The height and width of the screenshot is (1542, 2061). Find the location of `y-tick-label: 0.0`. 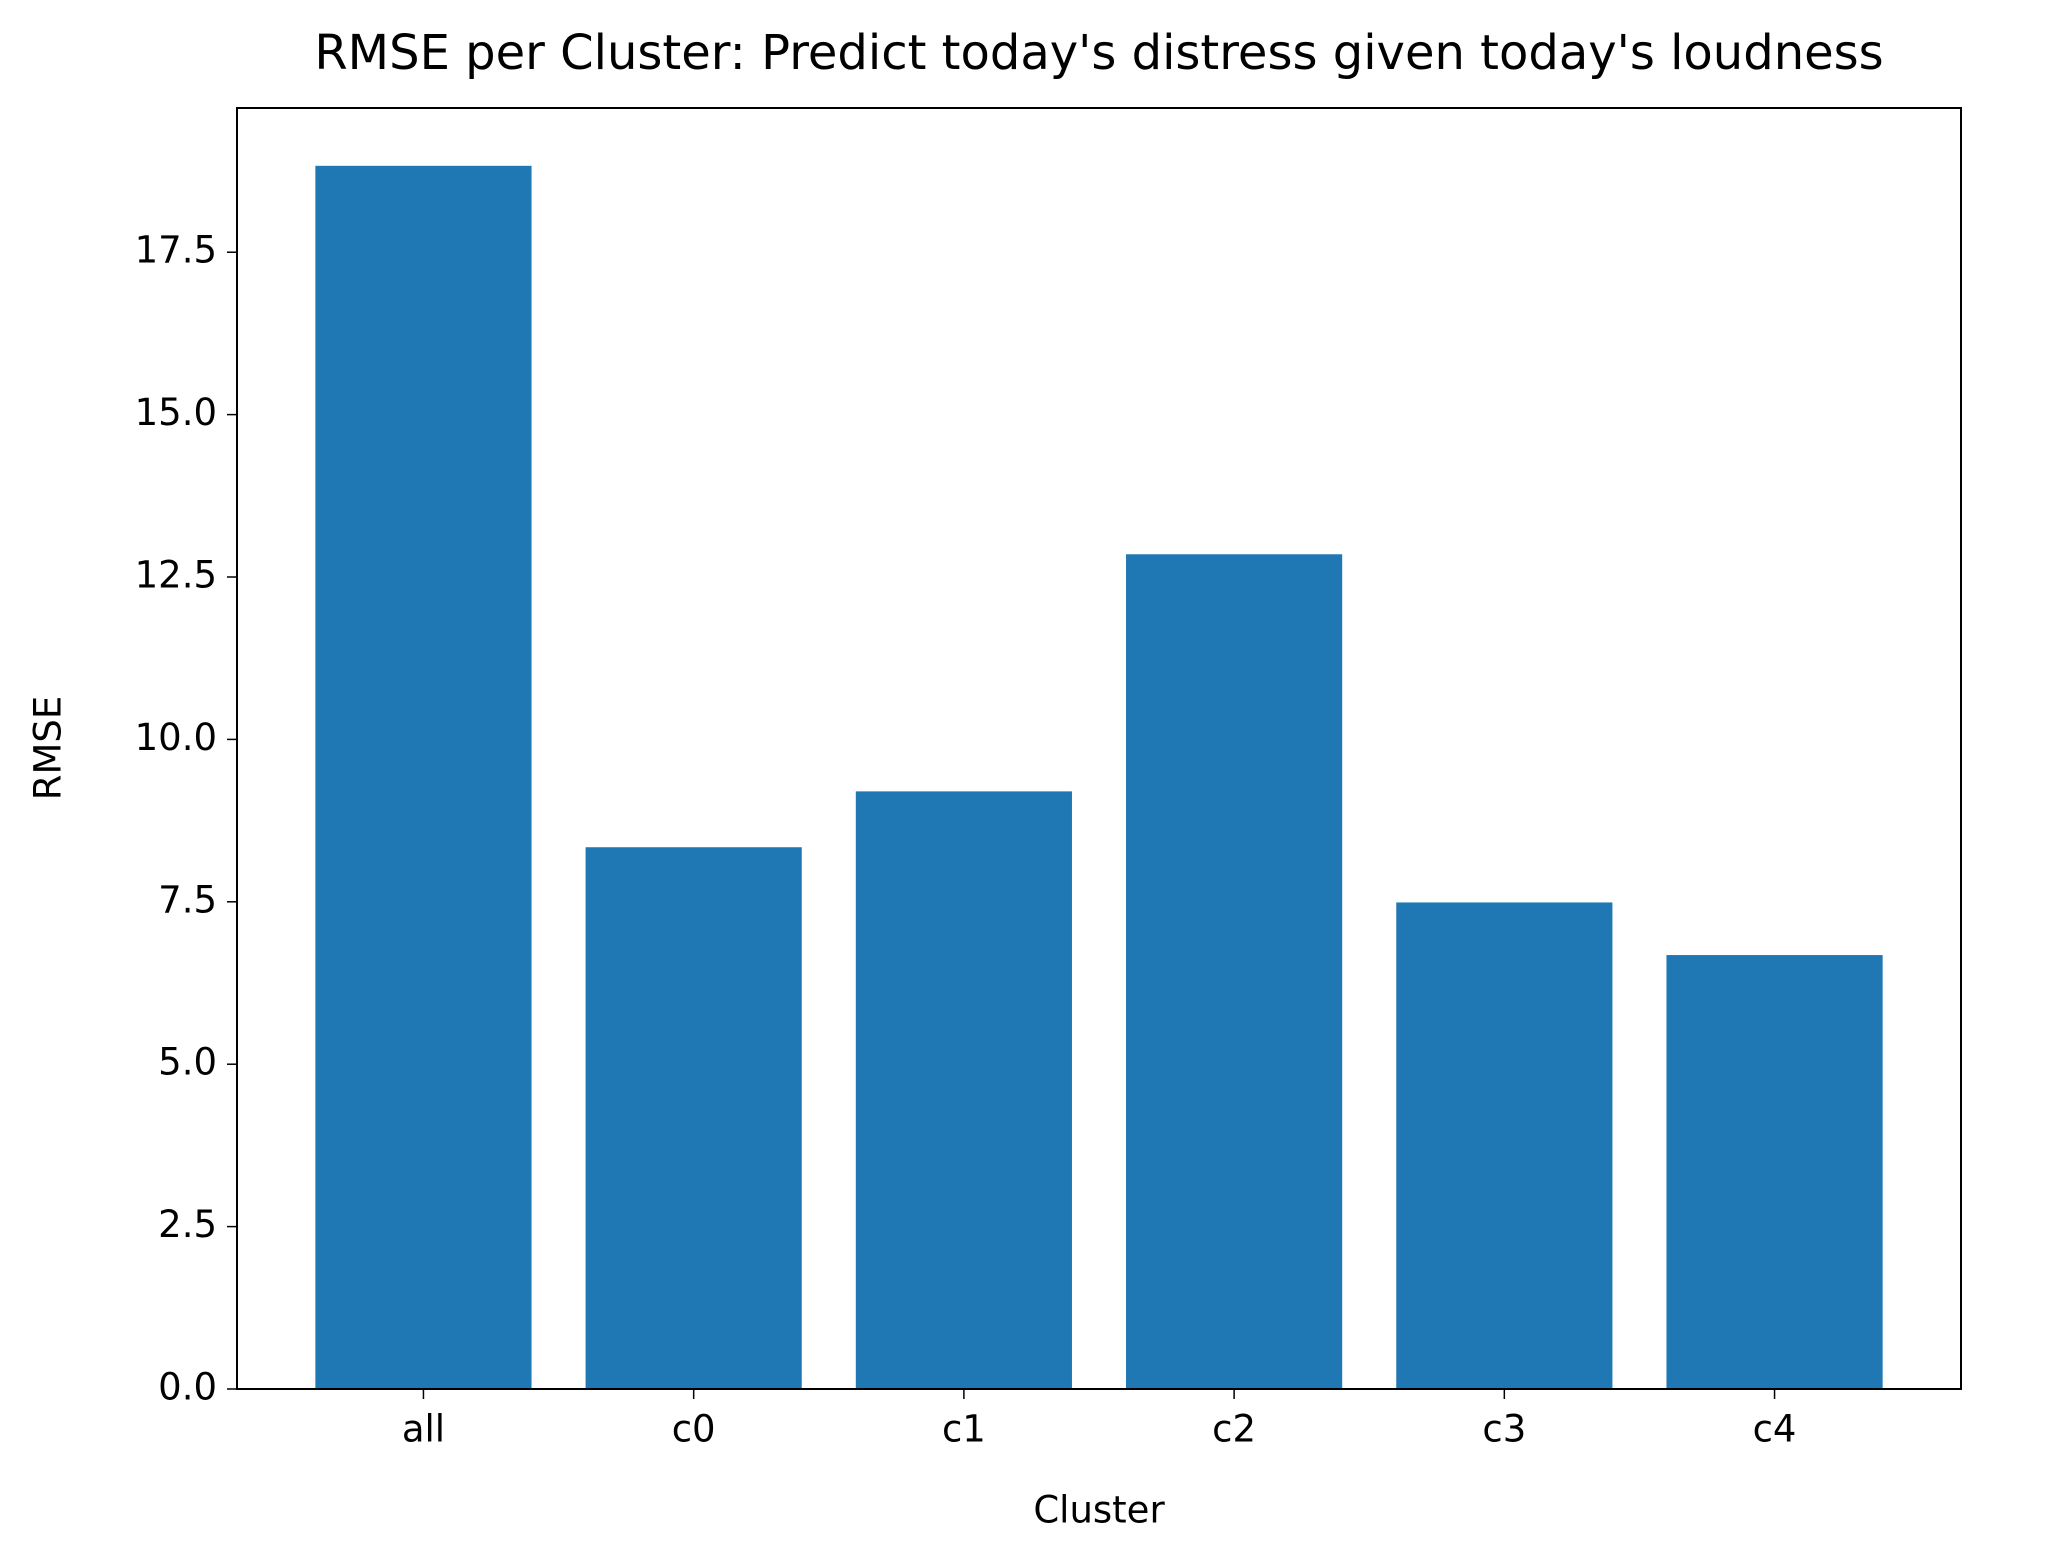

y-tick-label: 0.0 is located at coordinates (187, 1387).